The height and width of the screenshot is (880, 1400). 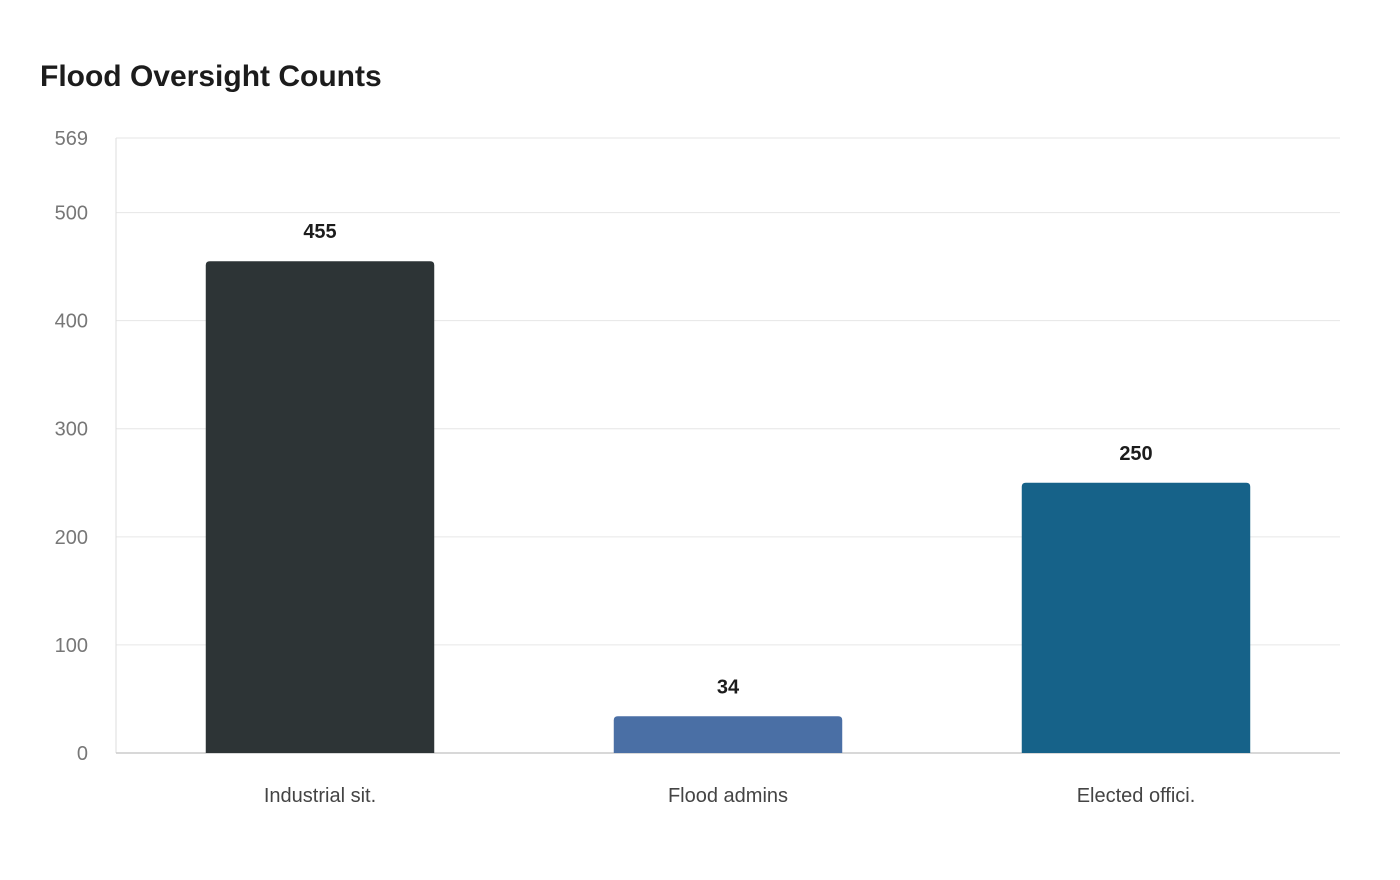 What do you see at coordinates (71, 322) in the screenshot?
I see `y-tick-label: 400` at bounding box center [71, 322].